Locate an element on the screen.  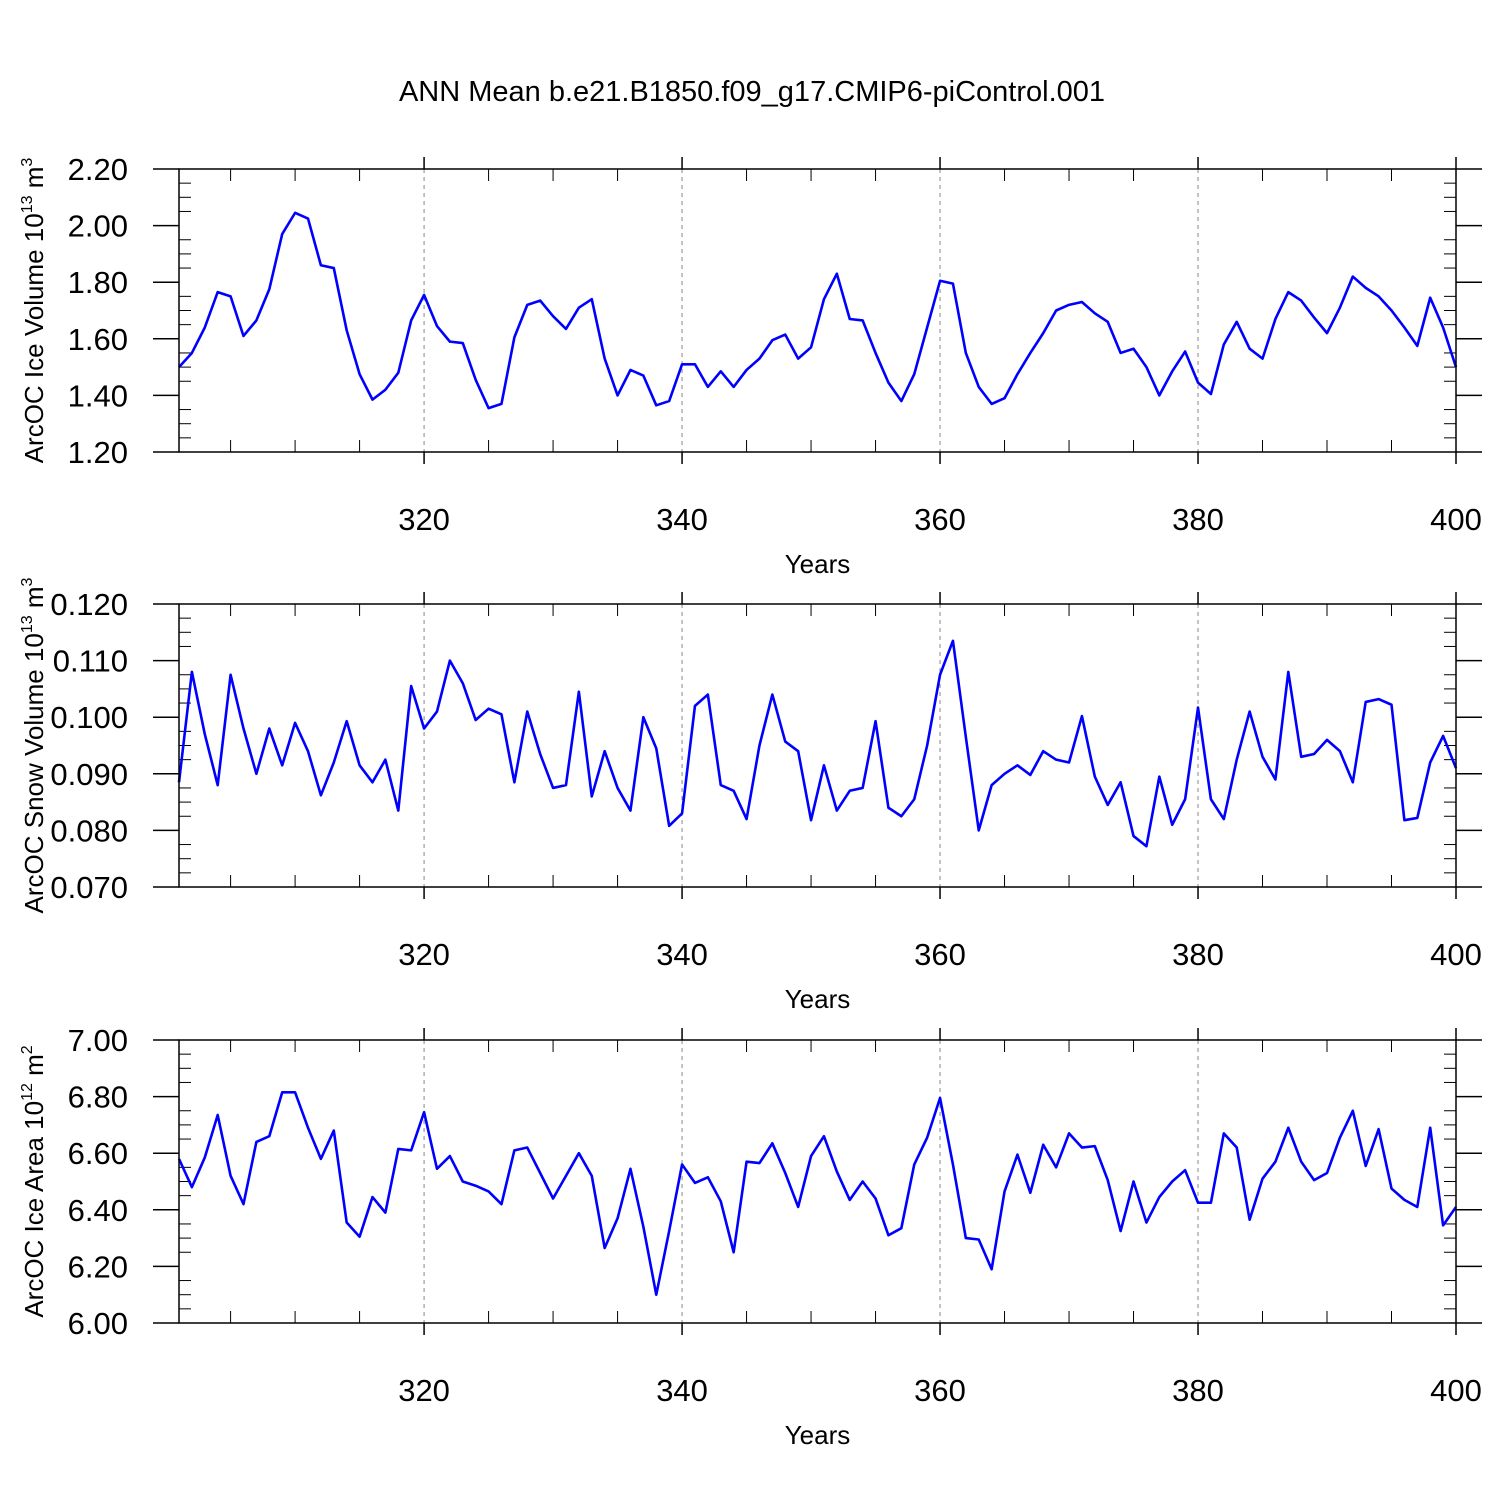
y-axis-label: ArcOC Ice Area 1012 m2 is located at coordinates (34, 1181).